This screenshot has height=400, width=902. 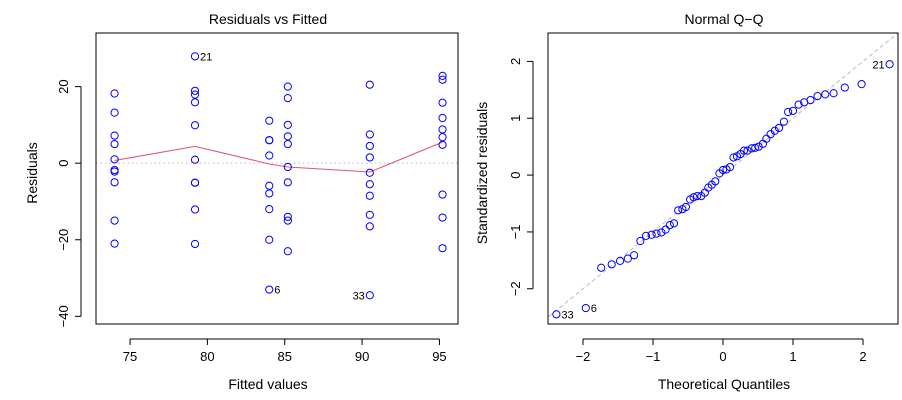 I want to click on rvf-y-tick-label: 0, so click(x=63, y=163).